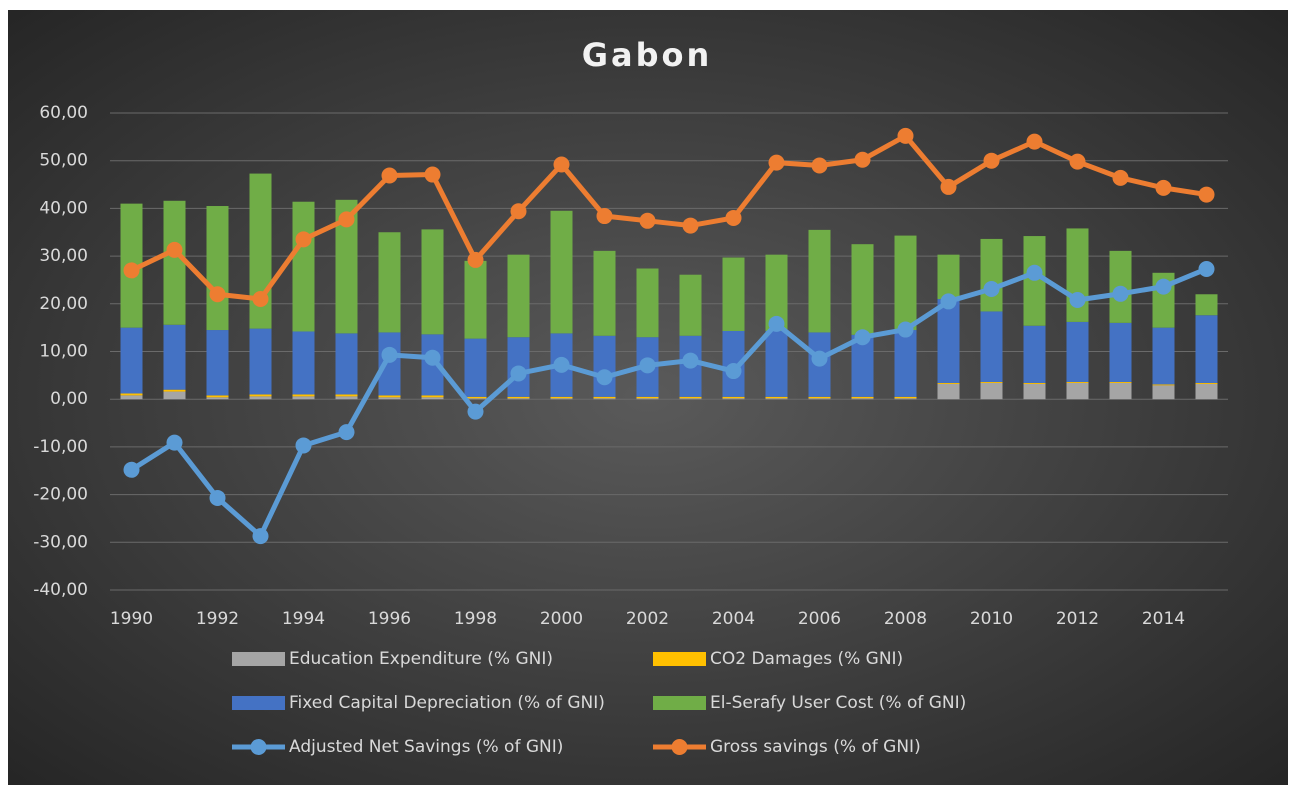  Describe the element at coordinates (217, 619) in the screenshot. I see `x-tick-label: 1992` at that location.